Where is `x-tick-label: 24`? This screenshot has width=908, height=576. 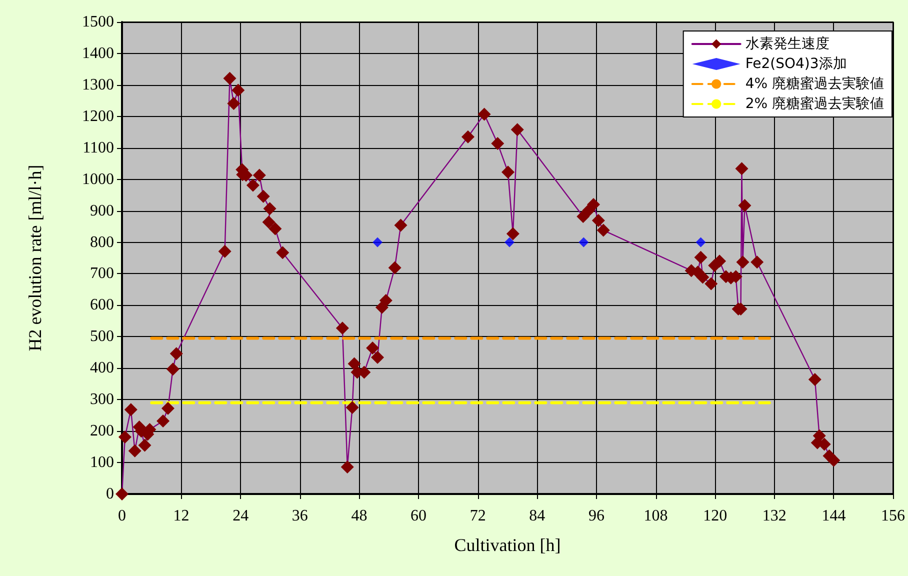
x-tick-label: 24 is located at coordinates (240, 516).